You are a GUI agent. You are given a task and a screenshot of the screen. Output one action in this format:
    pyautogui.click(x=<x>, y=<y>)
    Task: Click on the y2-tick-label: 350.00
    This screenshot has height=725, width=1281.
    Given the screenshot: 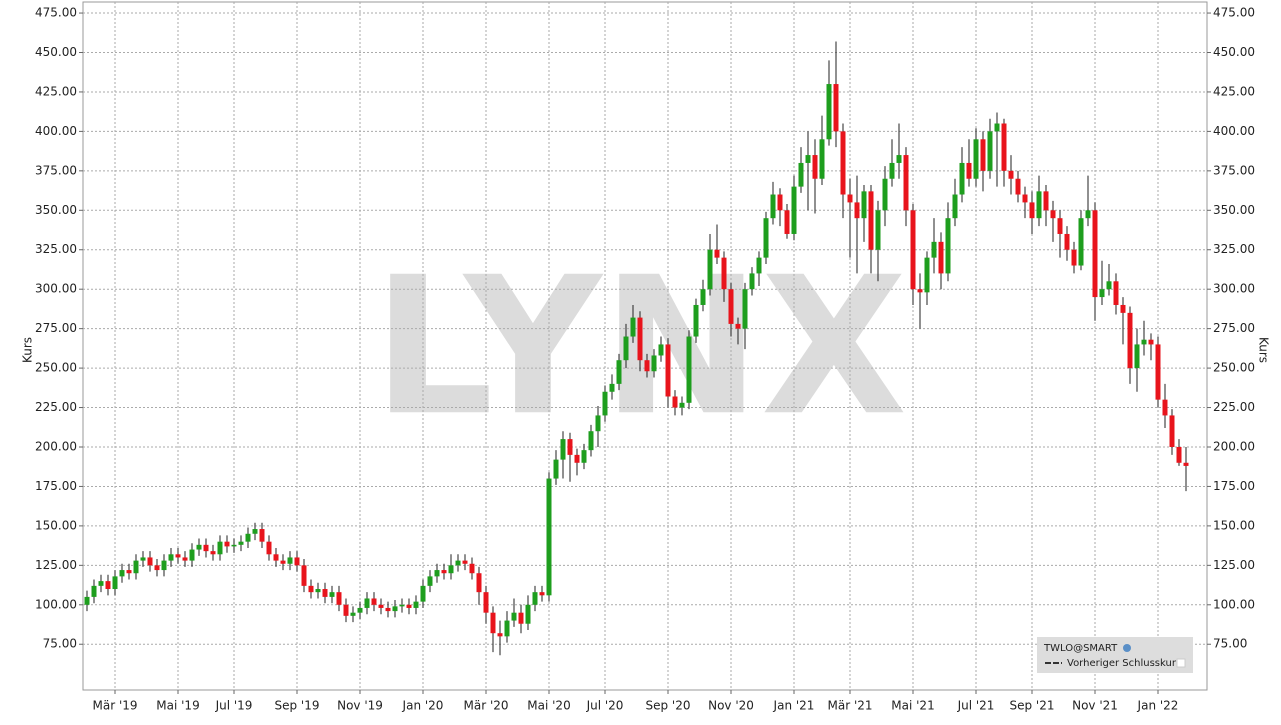 What is the action you would take?
    pyautogui.click(x=1234, y=210)
    